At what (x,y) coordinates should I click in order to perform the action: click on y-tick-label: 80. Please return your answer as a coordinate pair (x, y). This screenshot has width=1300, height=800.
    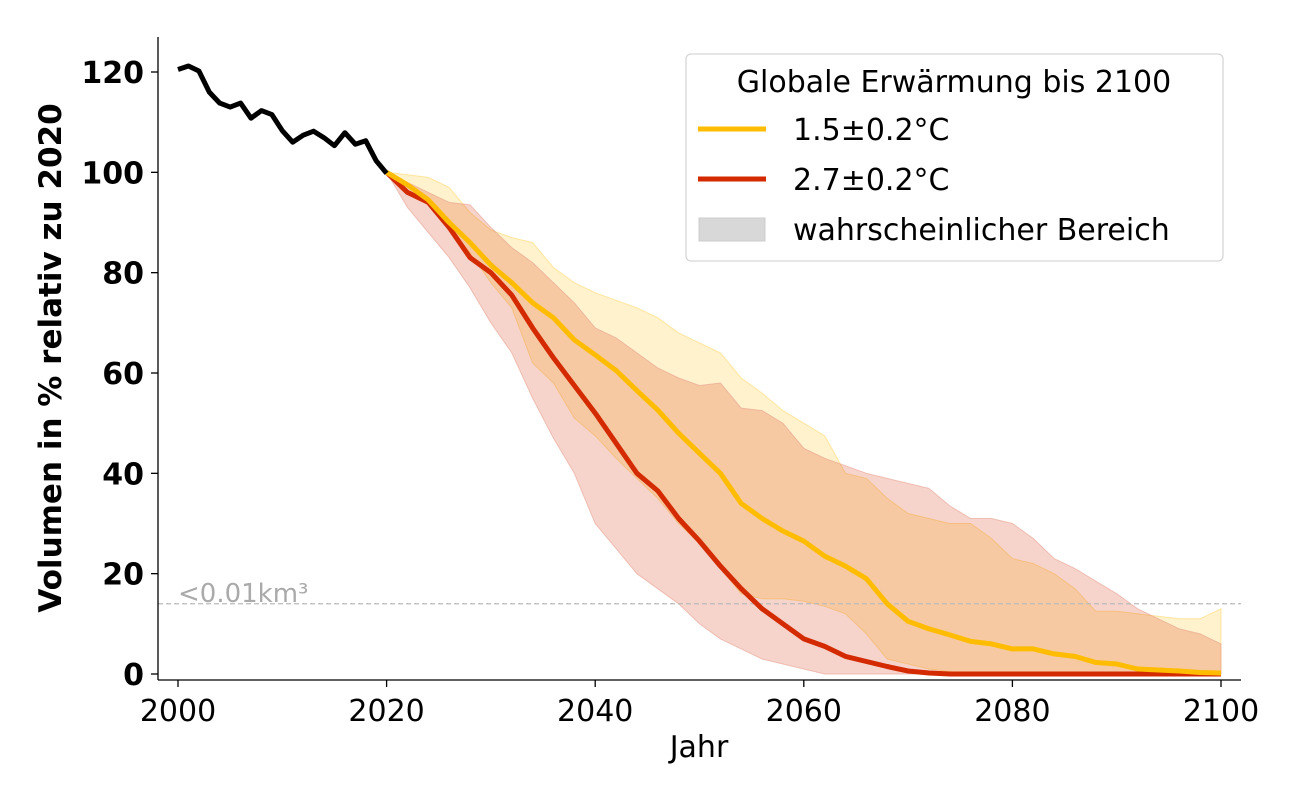
    Looking at the image, I should click on (123, 274).